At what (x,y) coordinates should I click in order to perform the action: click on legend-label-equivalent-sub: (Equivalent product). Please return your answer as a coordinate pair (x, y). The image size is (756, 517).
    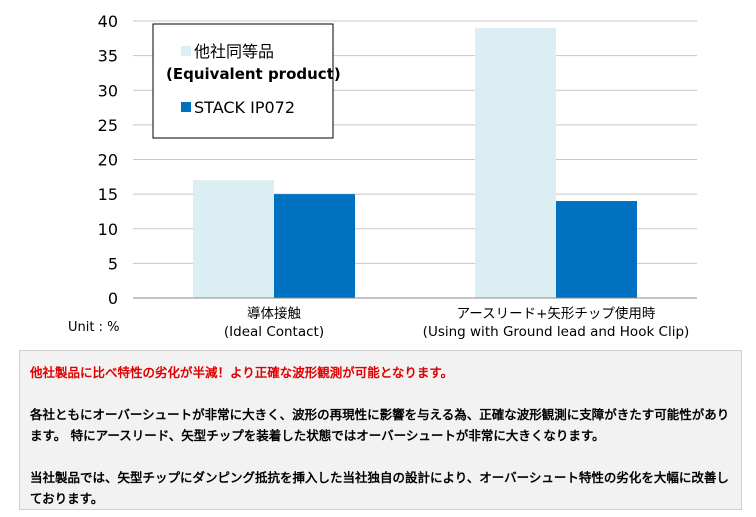
    Looking at the image, I should click on (253, 74).